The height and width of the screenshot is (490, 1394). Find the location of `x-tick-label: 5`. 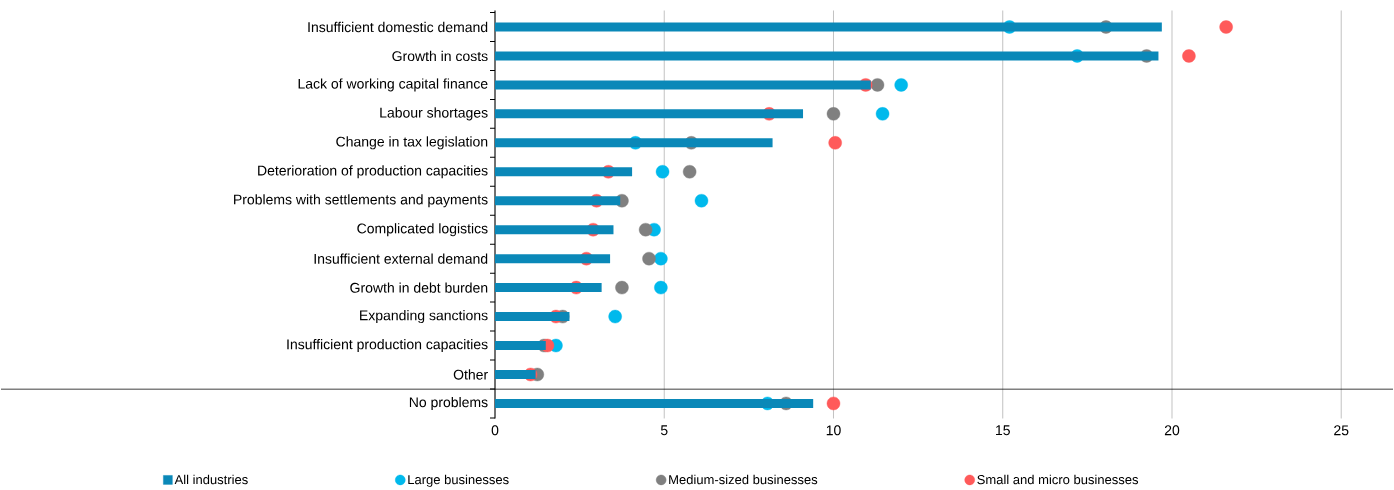

x-tick-label: 5 is located at coordinates (664, 430).